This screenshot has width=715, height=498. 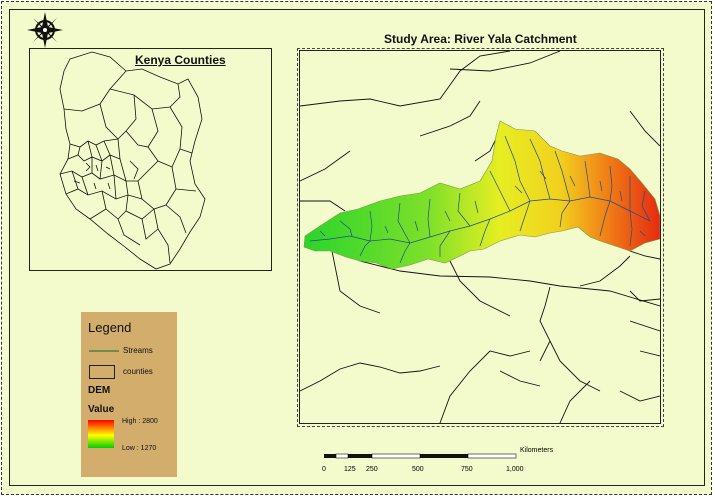 I want to click on kenya-counties-map, so click(x=132, y=160).